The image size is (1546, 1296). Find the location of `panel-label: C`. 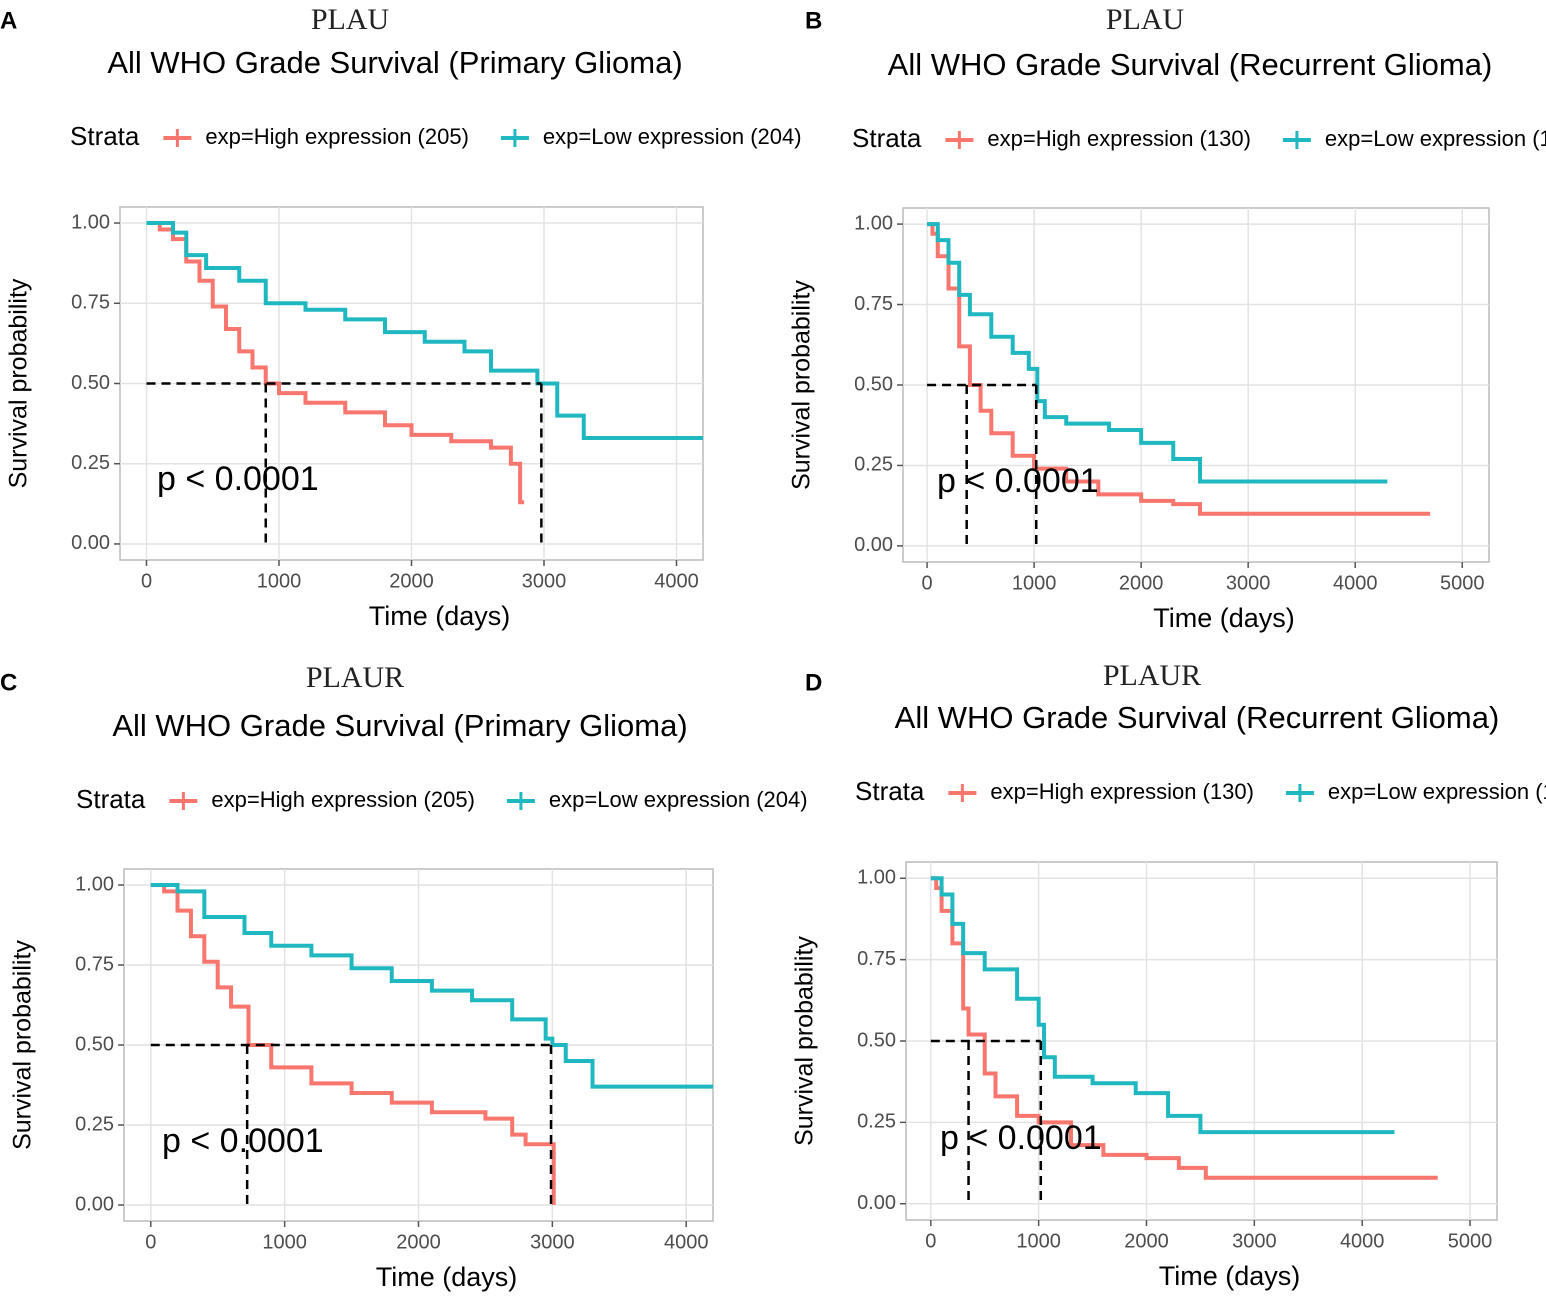

panel-label: C is located at coordinates (8, 682).